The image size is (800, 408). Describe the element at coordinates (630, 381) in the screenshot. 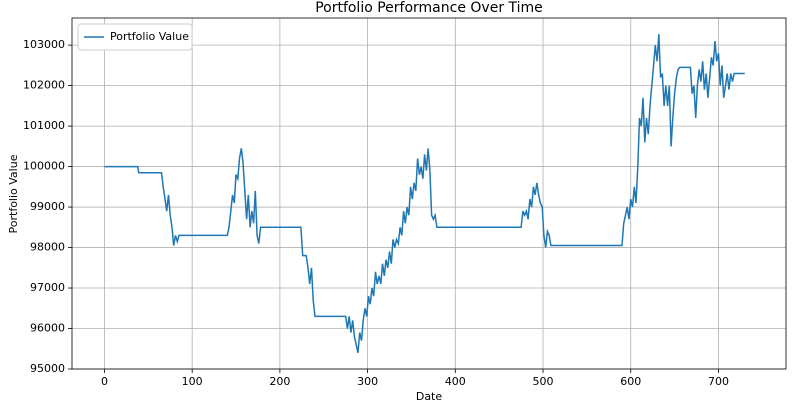

I see `x-tick-label: 600` at that location.